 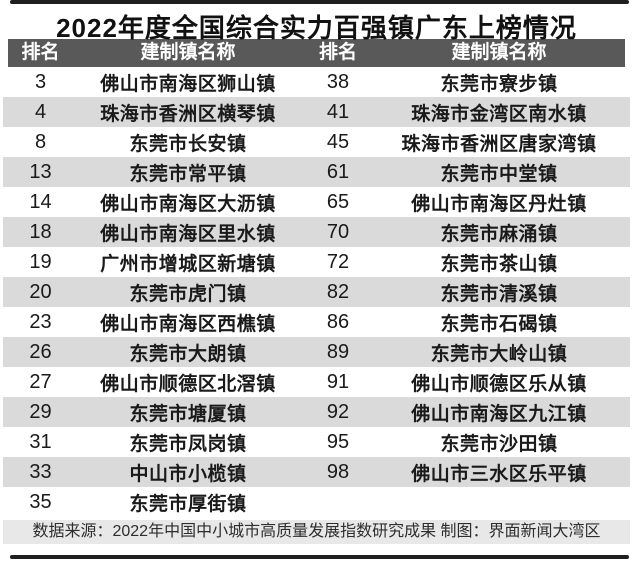 I want to click on town-name-cell-left: 东莞市凤岗镇, so click(x=188, y=444).